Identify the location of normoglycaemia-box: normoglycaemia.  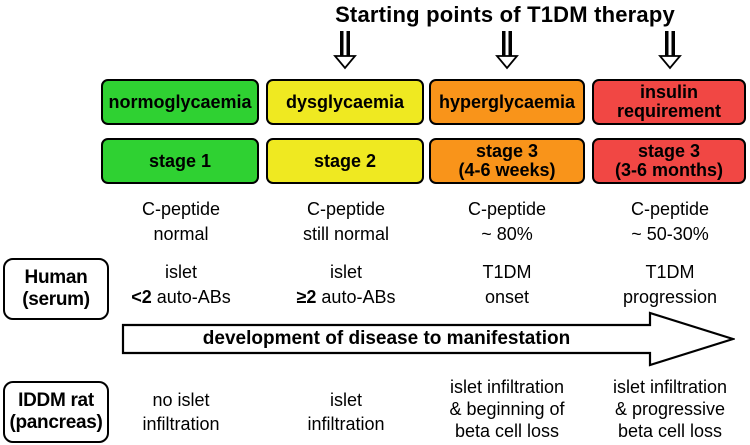
(180, 102).